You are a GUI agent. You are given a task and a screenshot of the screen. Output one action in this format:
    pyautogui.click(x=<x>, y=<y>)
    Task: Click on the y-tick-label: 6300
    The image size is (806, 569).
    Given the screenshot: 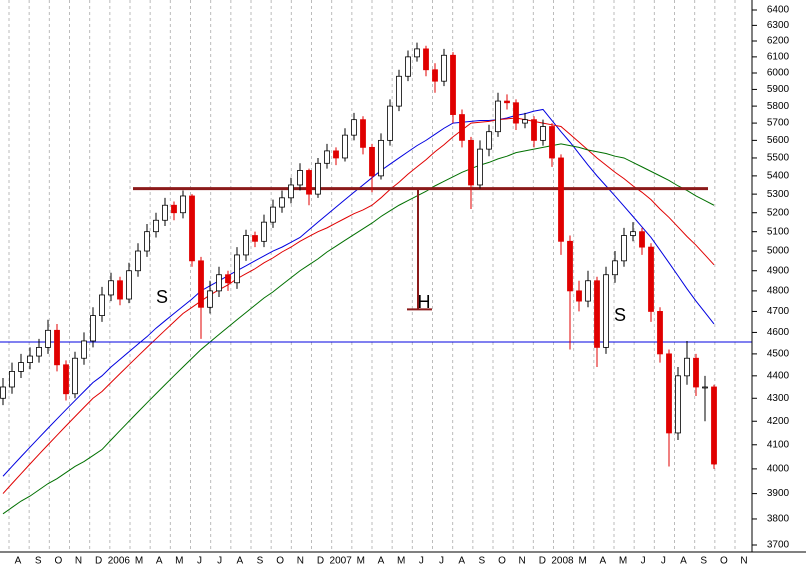 What is the action you would take?
    pyautogui.click(x=778, y=25)
    